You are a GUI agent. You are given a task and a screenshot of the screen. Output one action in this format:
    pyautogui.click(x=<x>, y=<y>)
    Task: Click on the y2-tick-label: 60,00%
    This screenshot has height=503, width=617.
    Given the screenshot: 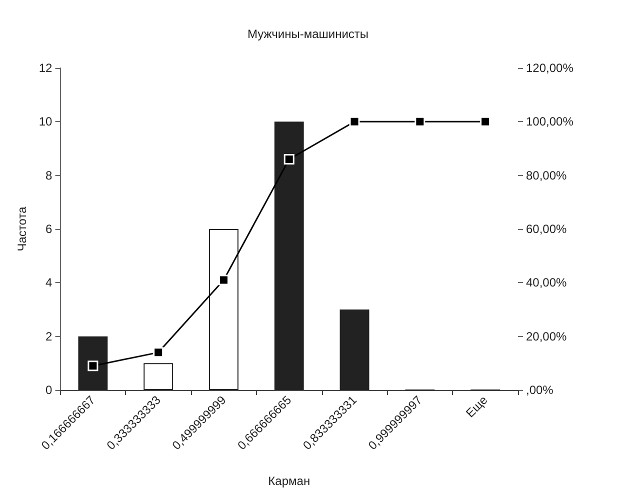 What is the action you would take?
    pyautogui.click(x=547, y=229)
    